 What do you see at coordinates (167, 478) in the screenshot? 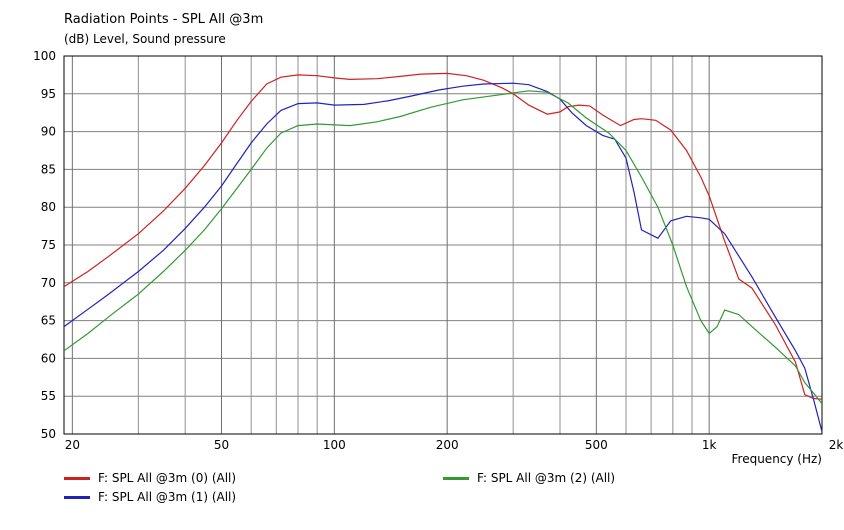
I see `legend-label-series-0: F: SPL All @3m (0) (All)` at bounding box center [167, 478].